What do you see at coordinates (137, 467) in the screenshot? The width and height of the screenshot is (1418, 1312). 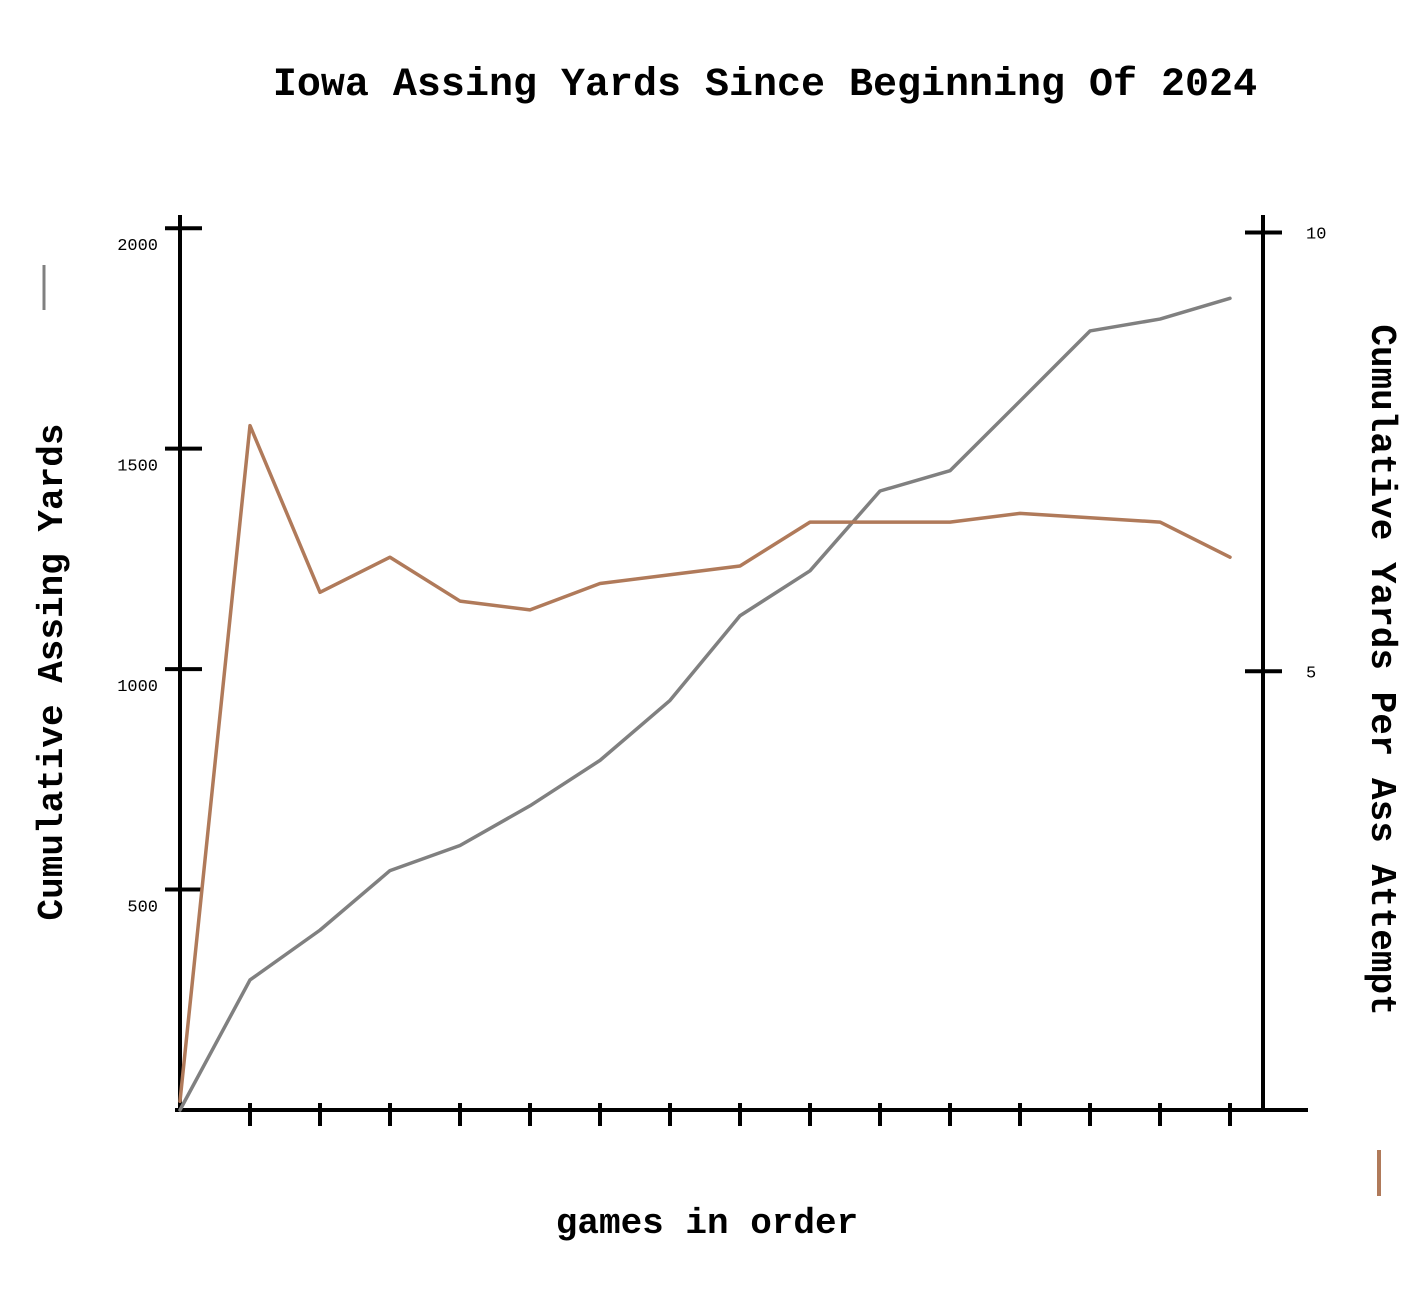 I see `y-tick-label: 1500` at bounding box center [137, 467].